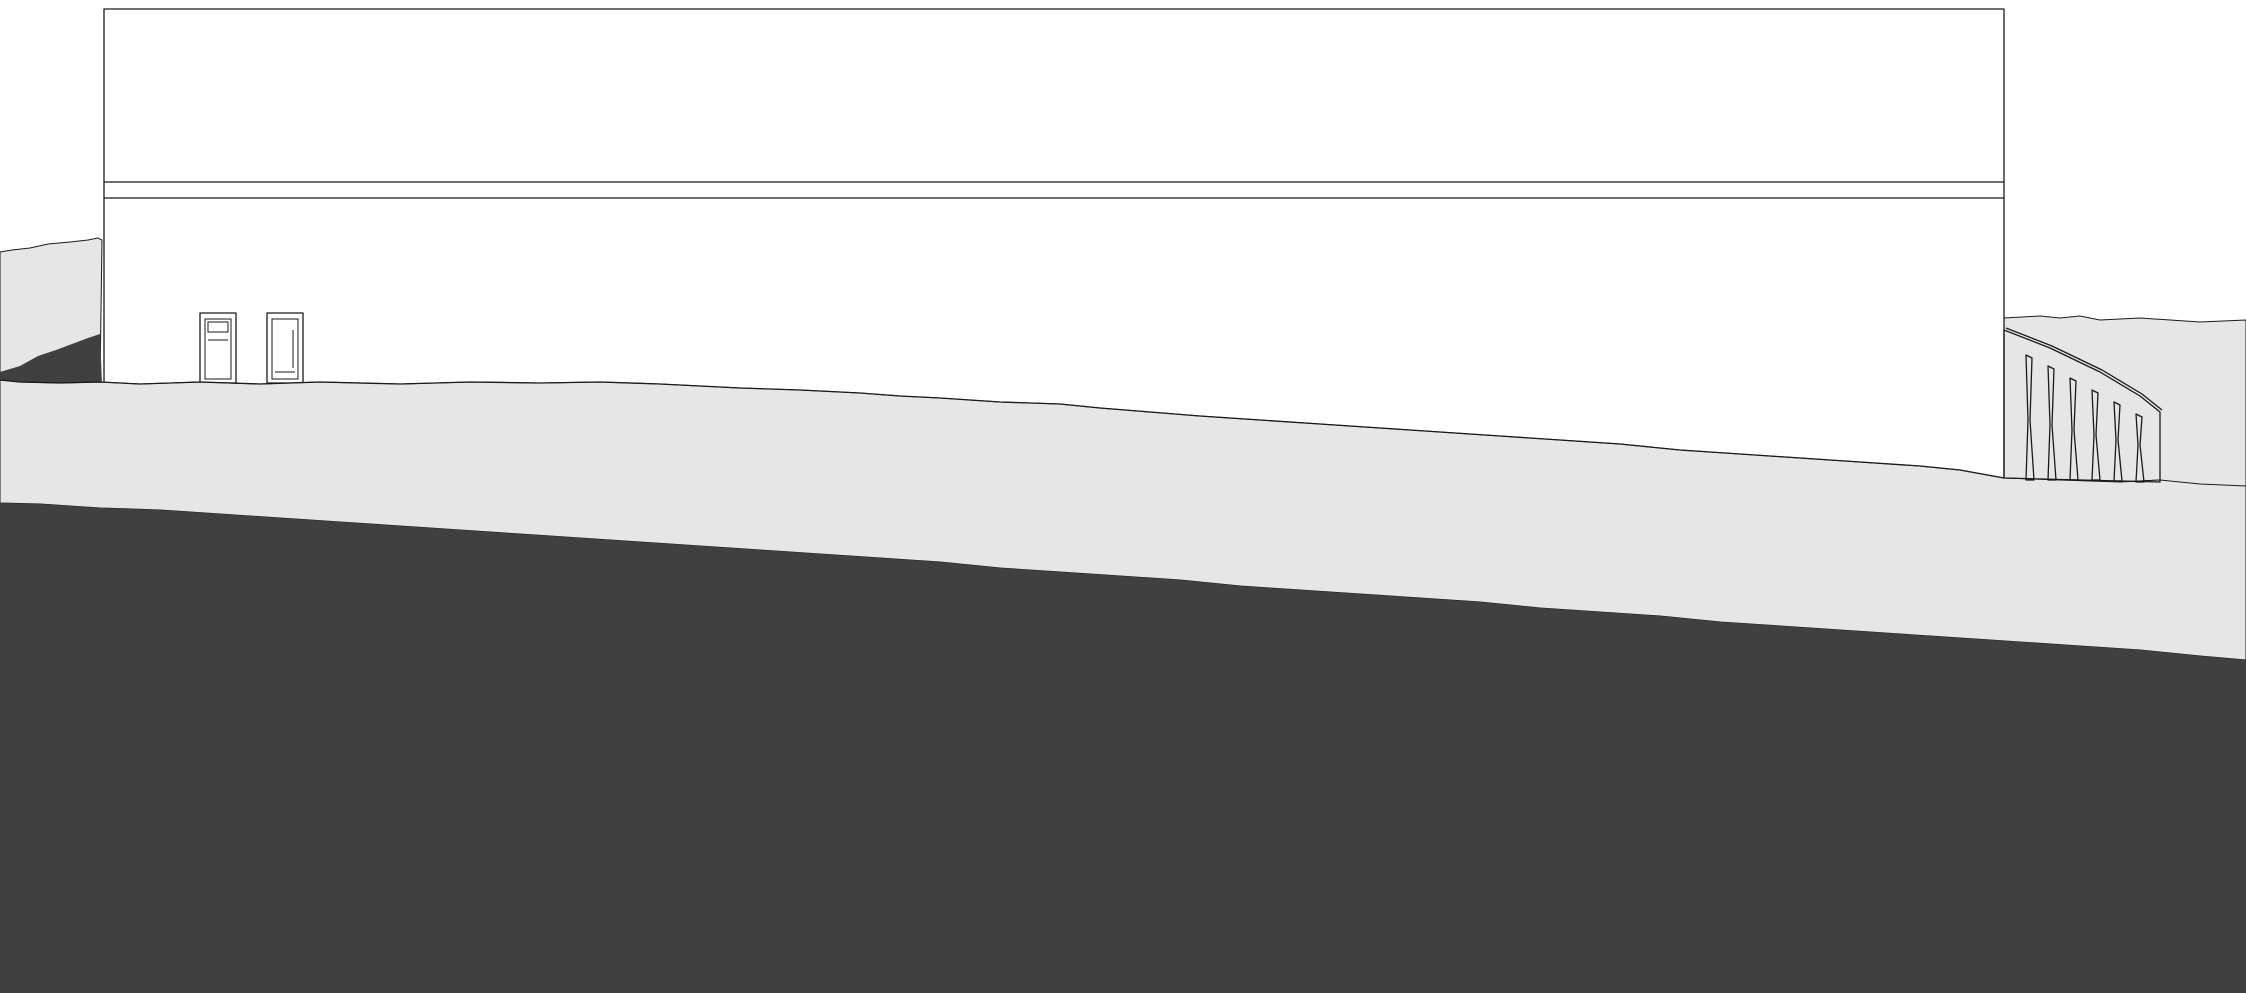 The height and width of the screenshot is (993, 2246). I want to click on left-hillside-dark-slope, so click(51, 359).